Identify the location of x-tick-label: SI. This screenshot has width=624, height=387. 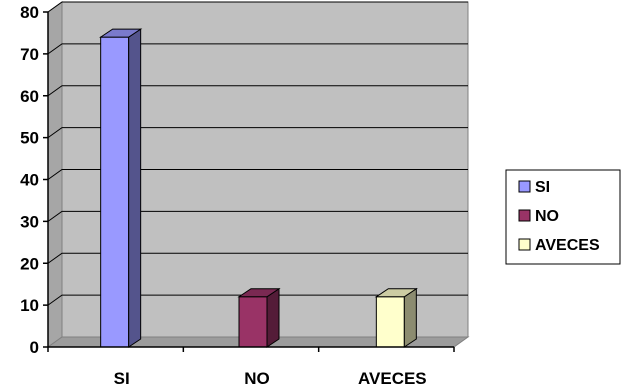
(122, 378).